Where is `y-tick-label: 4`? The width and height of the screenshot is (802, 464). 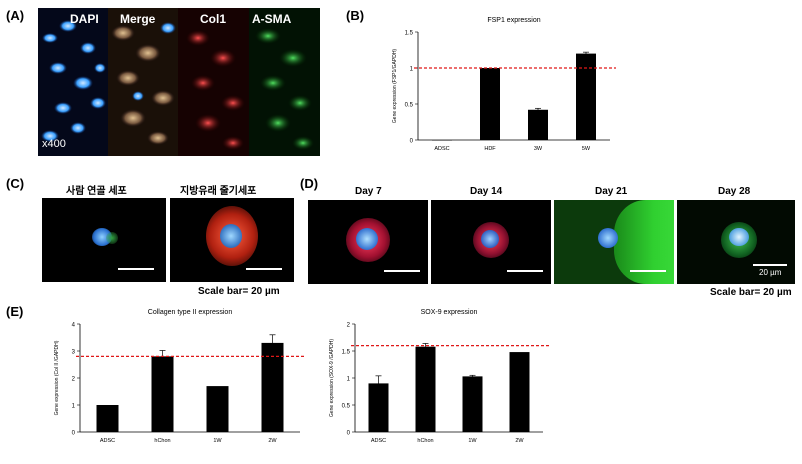
y-tick-label: 4 is located at coordinates (74, 326).